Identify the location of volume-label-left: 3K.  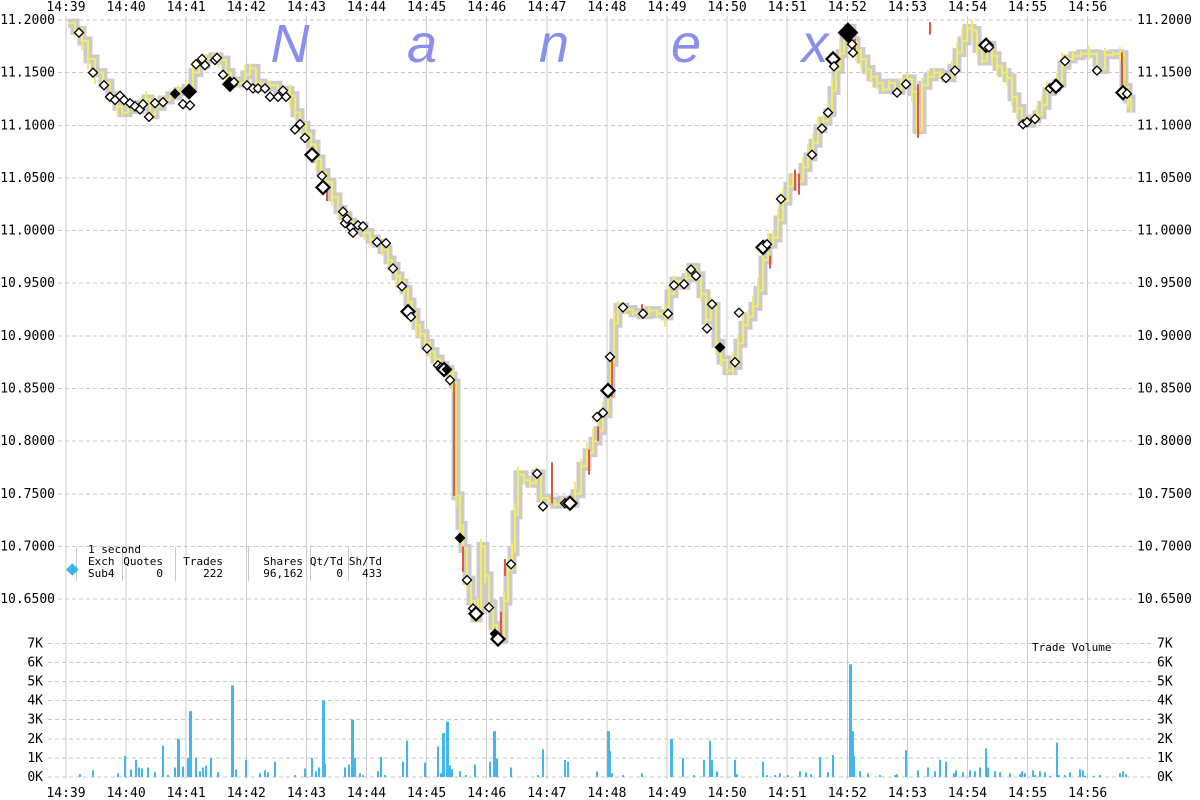
(35, 720).